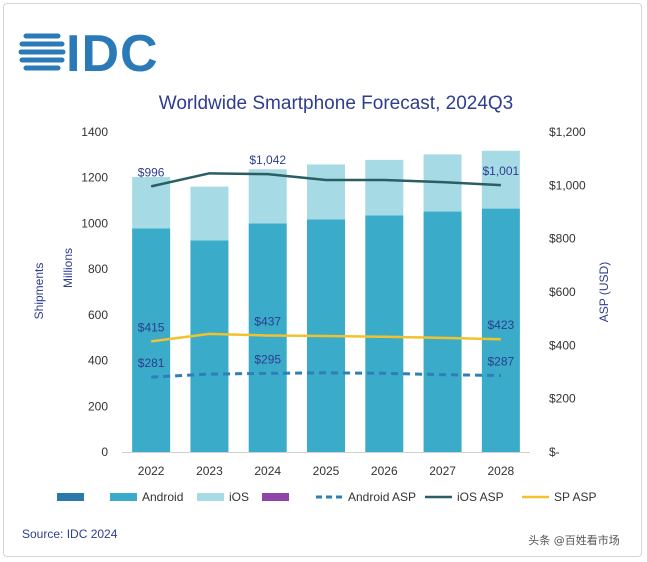 This screenshot has height=562, width=647. I want to click on y-right-tick-label: $800, so click(562, 239).